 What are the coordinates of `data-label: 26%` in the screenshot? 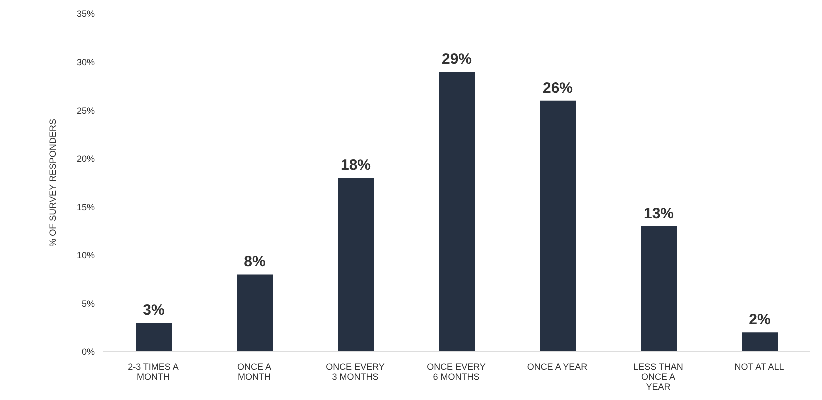 It's located at (558, 88).